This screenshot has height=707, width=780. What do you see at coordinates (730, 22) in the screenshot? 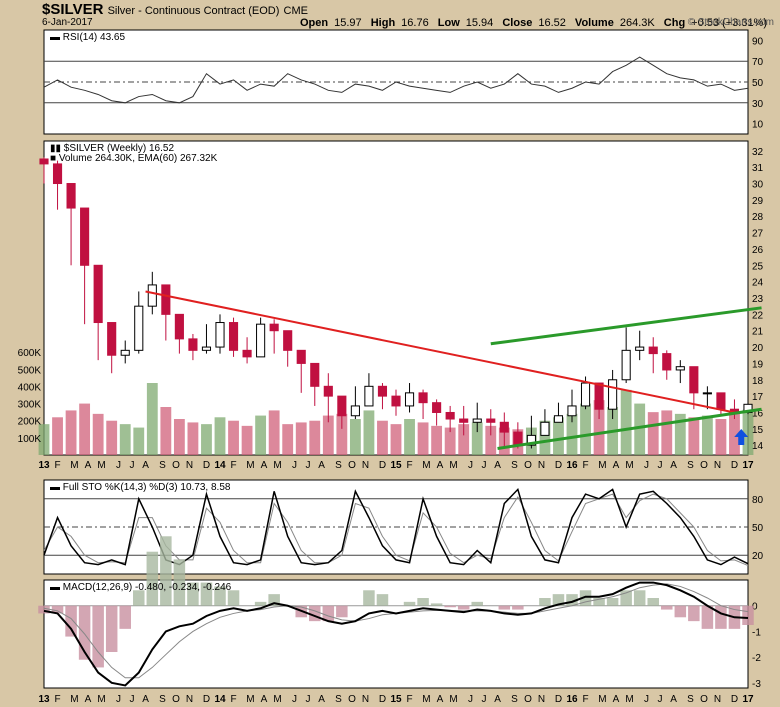
I see `brand-watermark: © StockCharts.com` at bounding box center [730, 22].